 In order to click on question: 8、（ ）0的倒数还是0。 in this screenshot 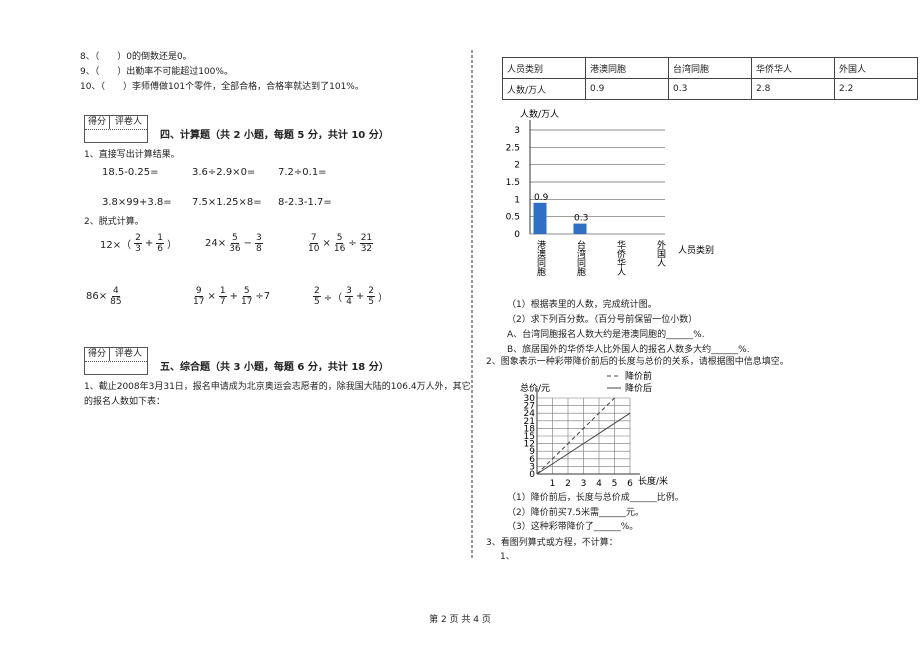, I will do `click(136, 57)`.